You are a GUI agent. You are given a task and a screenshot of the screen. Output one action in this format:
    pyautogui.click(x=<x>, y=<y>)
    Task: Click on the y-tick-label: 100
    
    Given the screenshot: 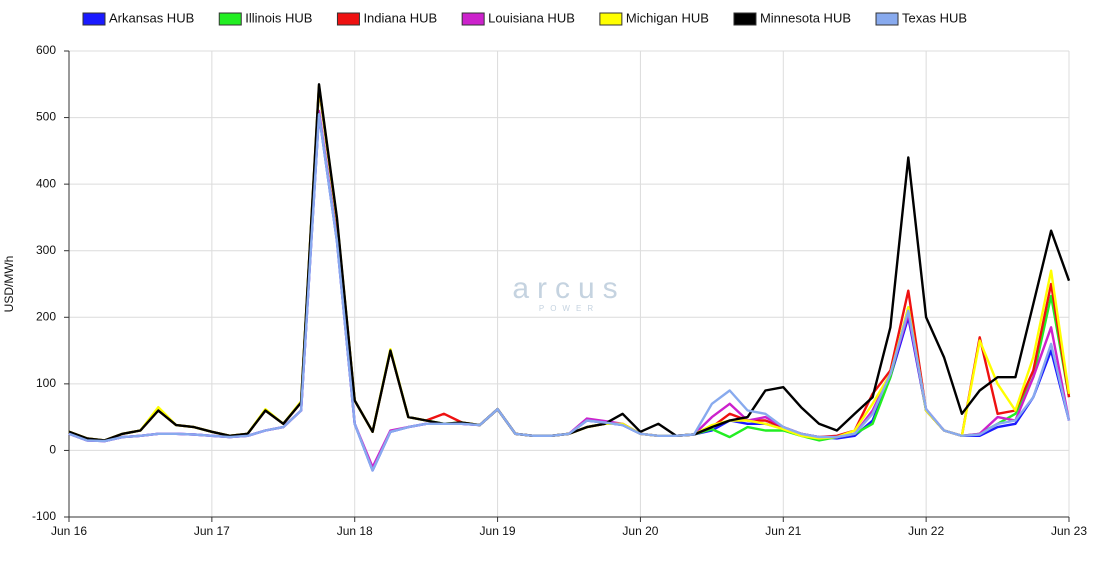 What is the action you would take?
    pyautogui.click(x=46, y=383)
    